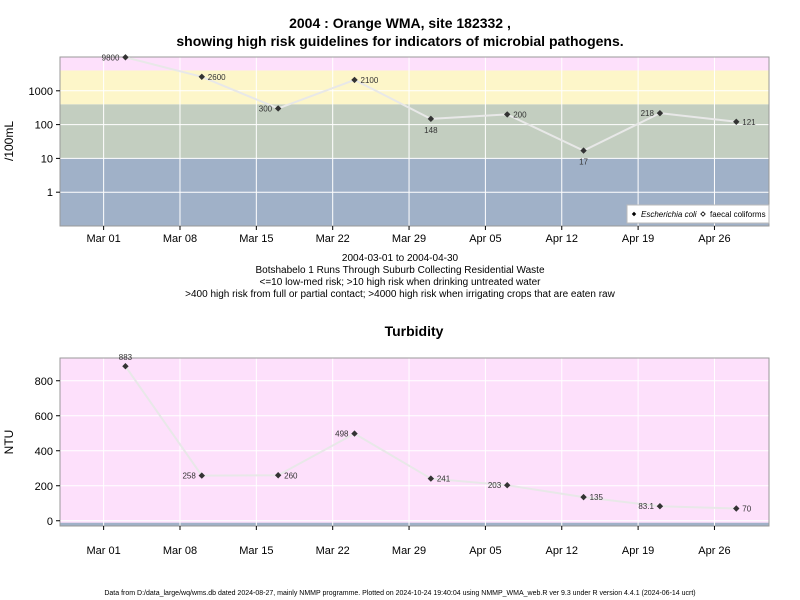 This screenshot has width=800, height=600. What do you see at coordinates (414, 331) in the screenshot?
I see `turbidity-title: Turbidity` at bounding box center [414, 331].